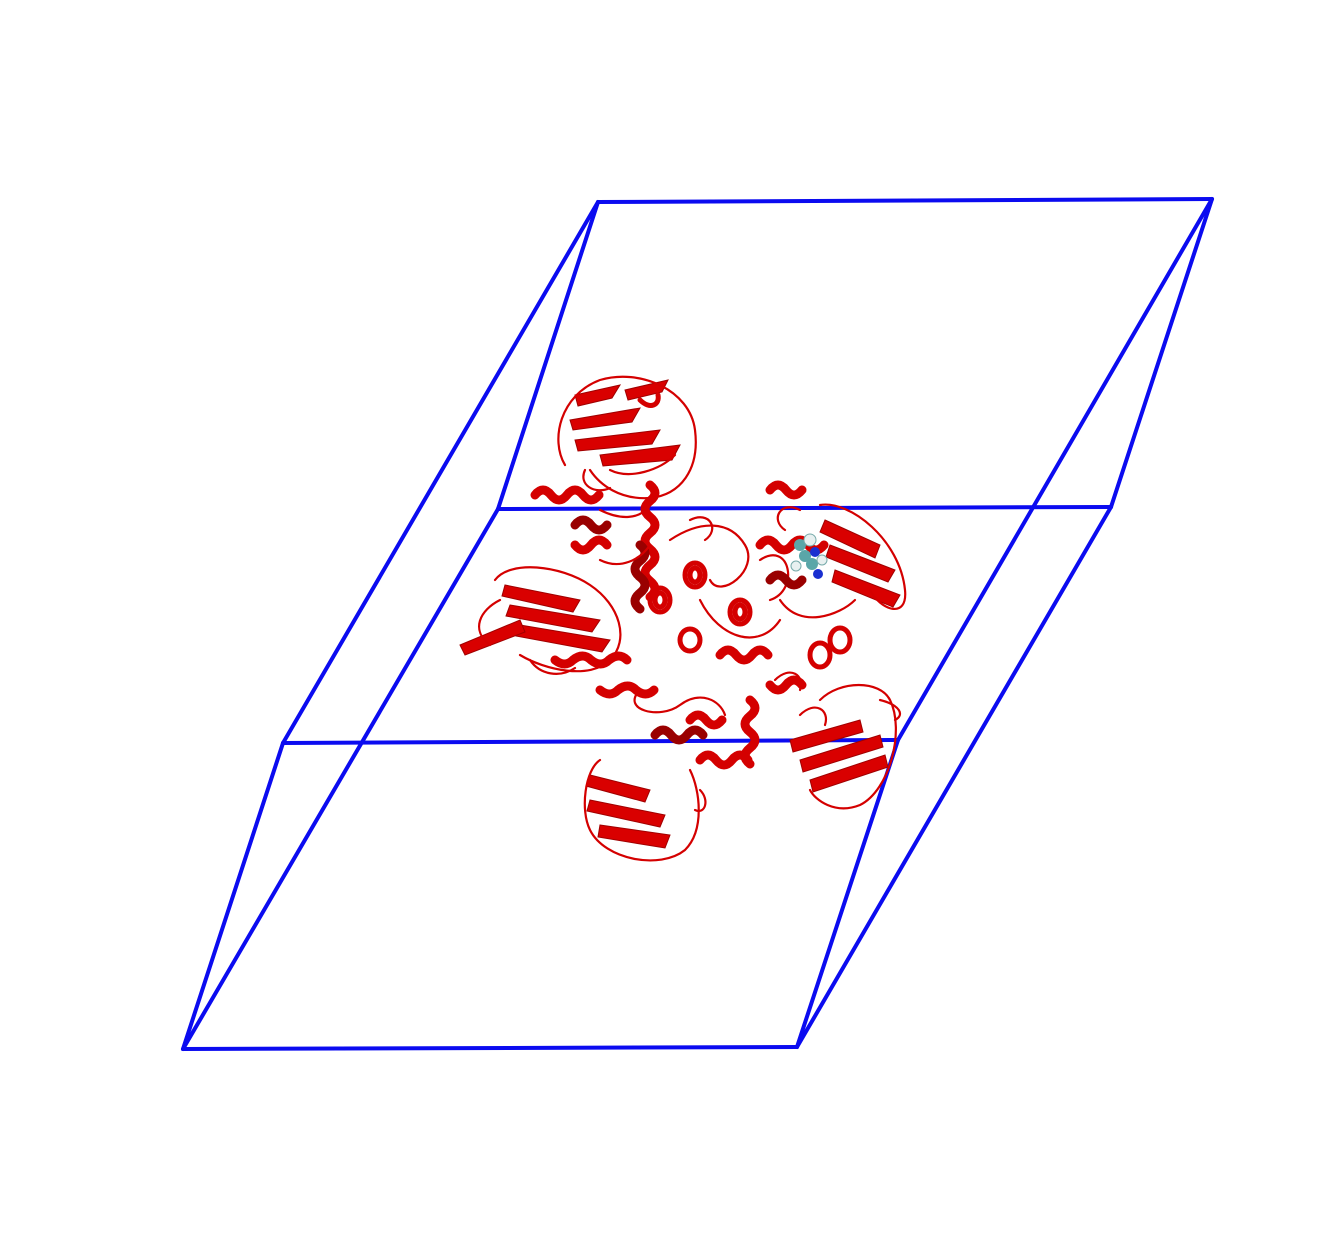 The height and width of the screenshot is (1256, 1320). I want to click on helix-core, so click(701, 607).